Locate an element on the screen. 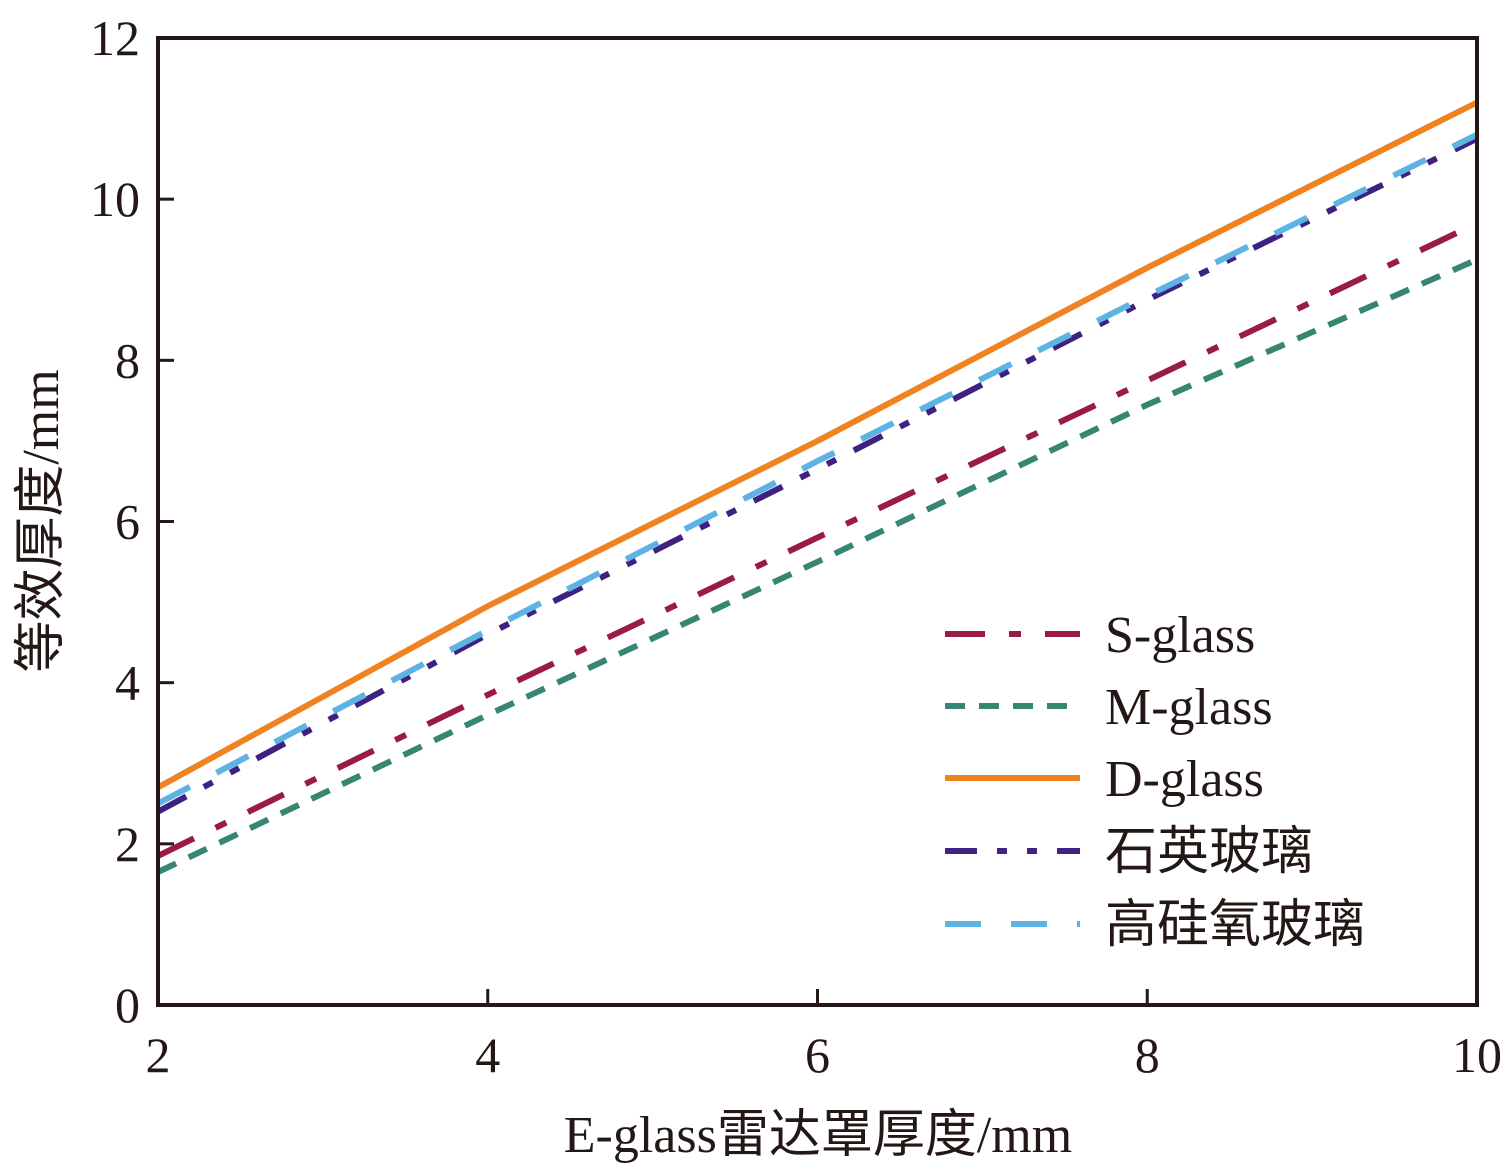  y-axis-title: 等效厚度/mm is located at coordinates (41, 520).